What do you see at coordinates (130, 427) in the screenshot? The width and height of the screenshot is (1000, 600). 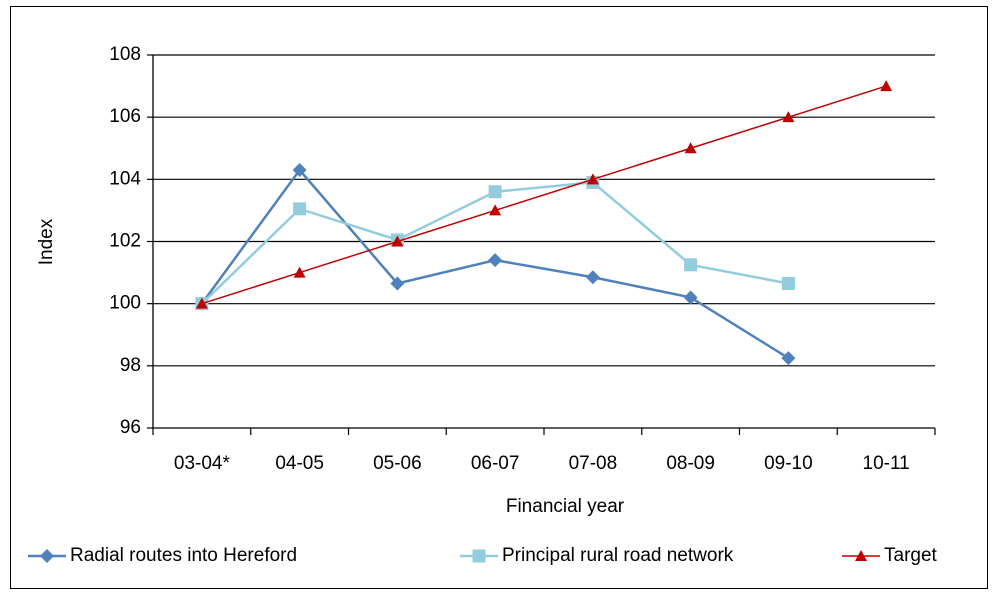 I see `y-tick-label: 96` at bounding box center [130, 427].